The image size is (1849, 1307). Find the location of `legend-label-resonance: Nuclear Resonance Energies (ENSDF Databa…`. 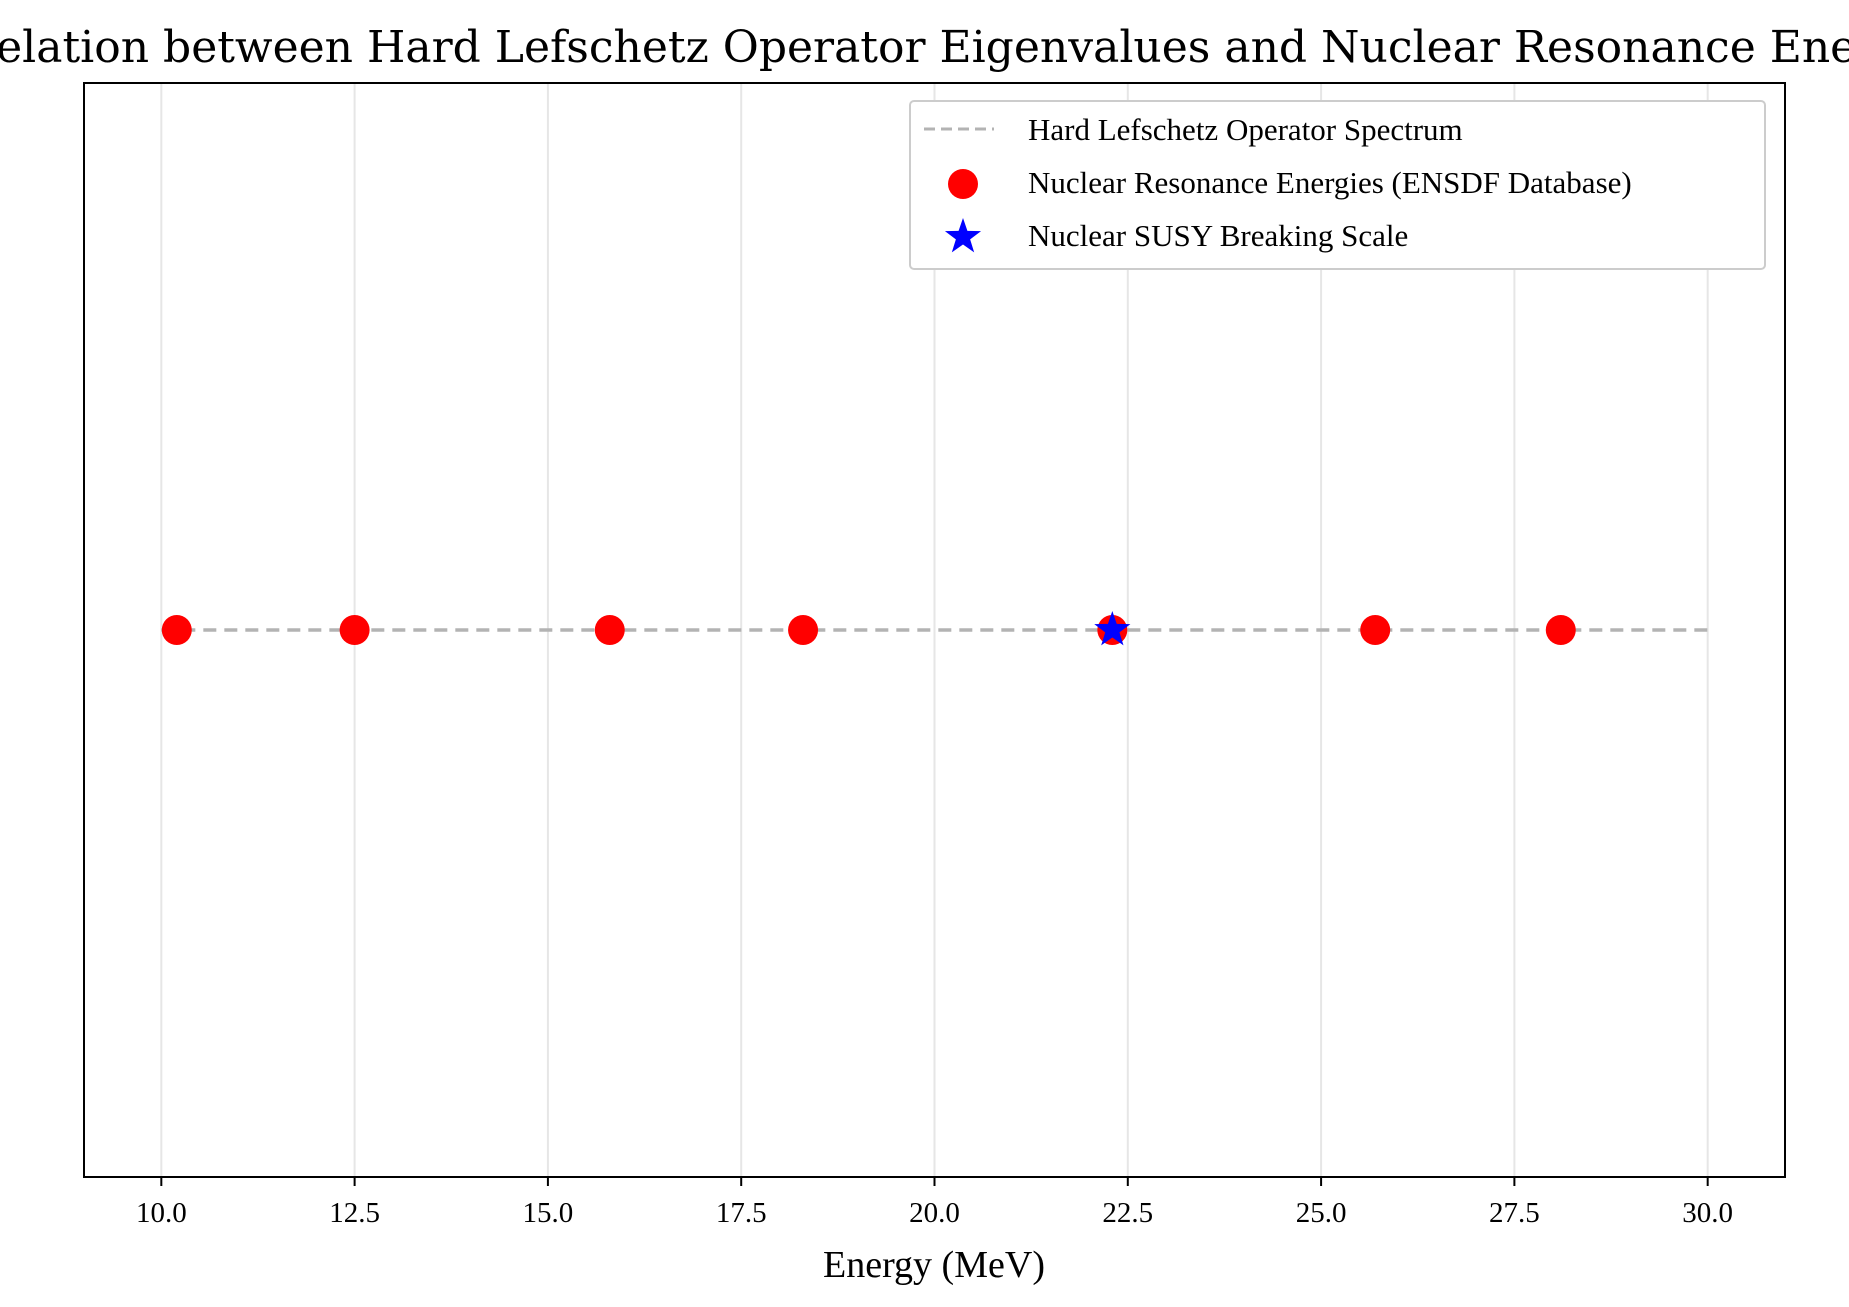

legend-label-resonance: Nuclear Resonance Energies (ENSDF Databa… is located at coordinates (1330, 182).